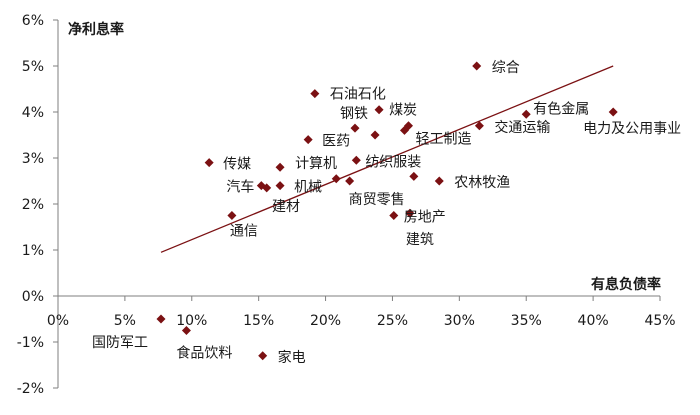 Image resolution: width=700 pixels, height=415 pixels. I want to click on y-tick-label: -1%, so click(30, 343).